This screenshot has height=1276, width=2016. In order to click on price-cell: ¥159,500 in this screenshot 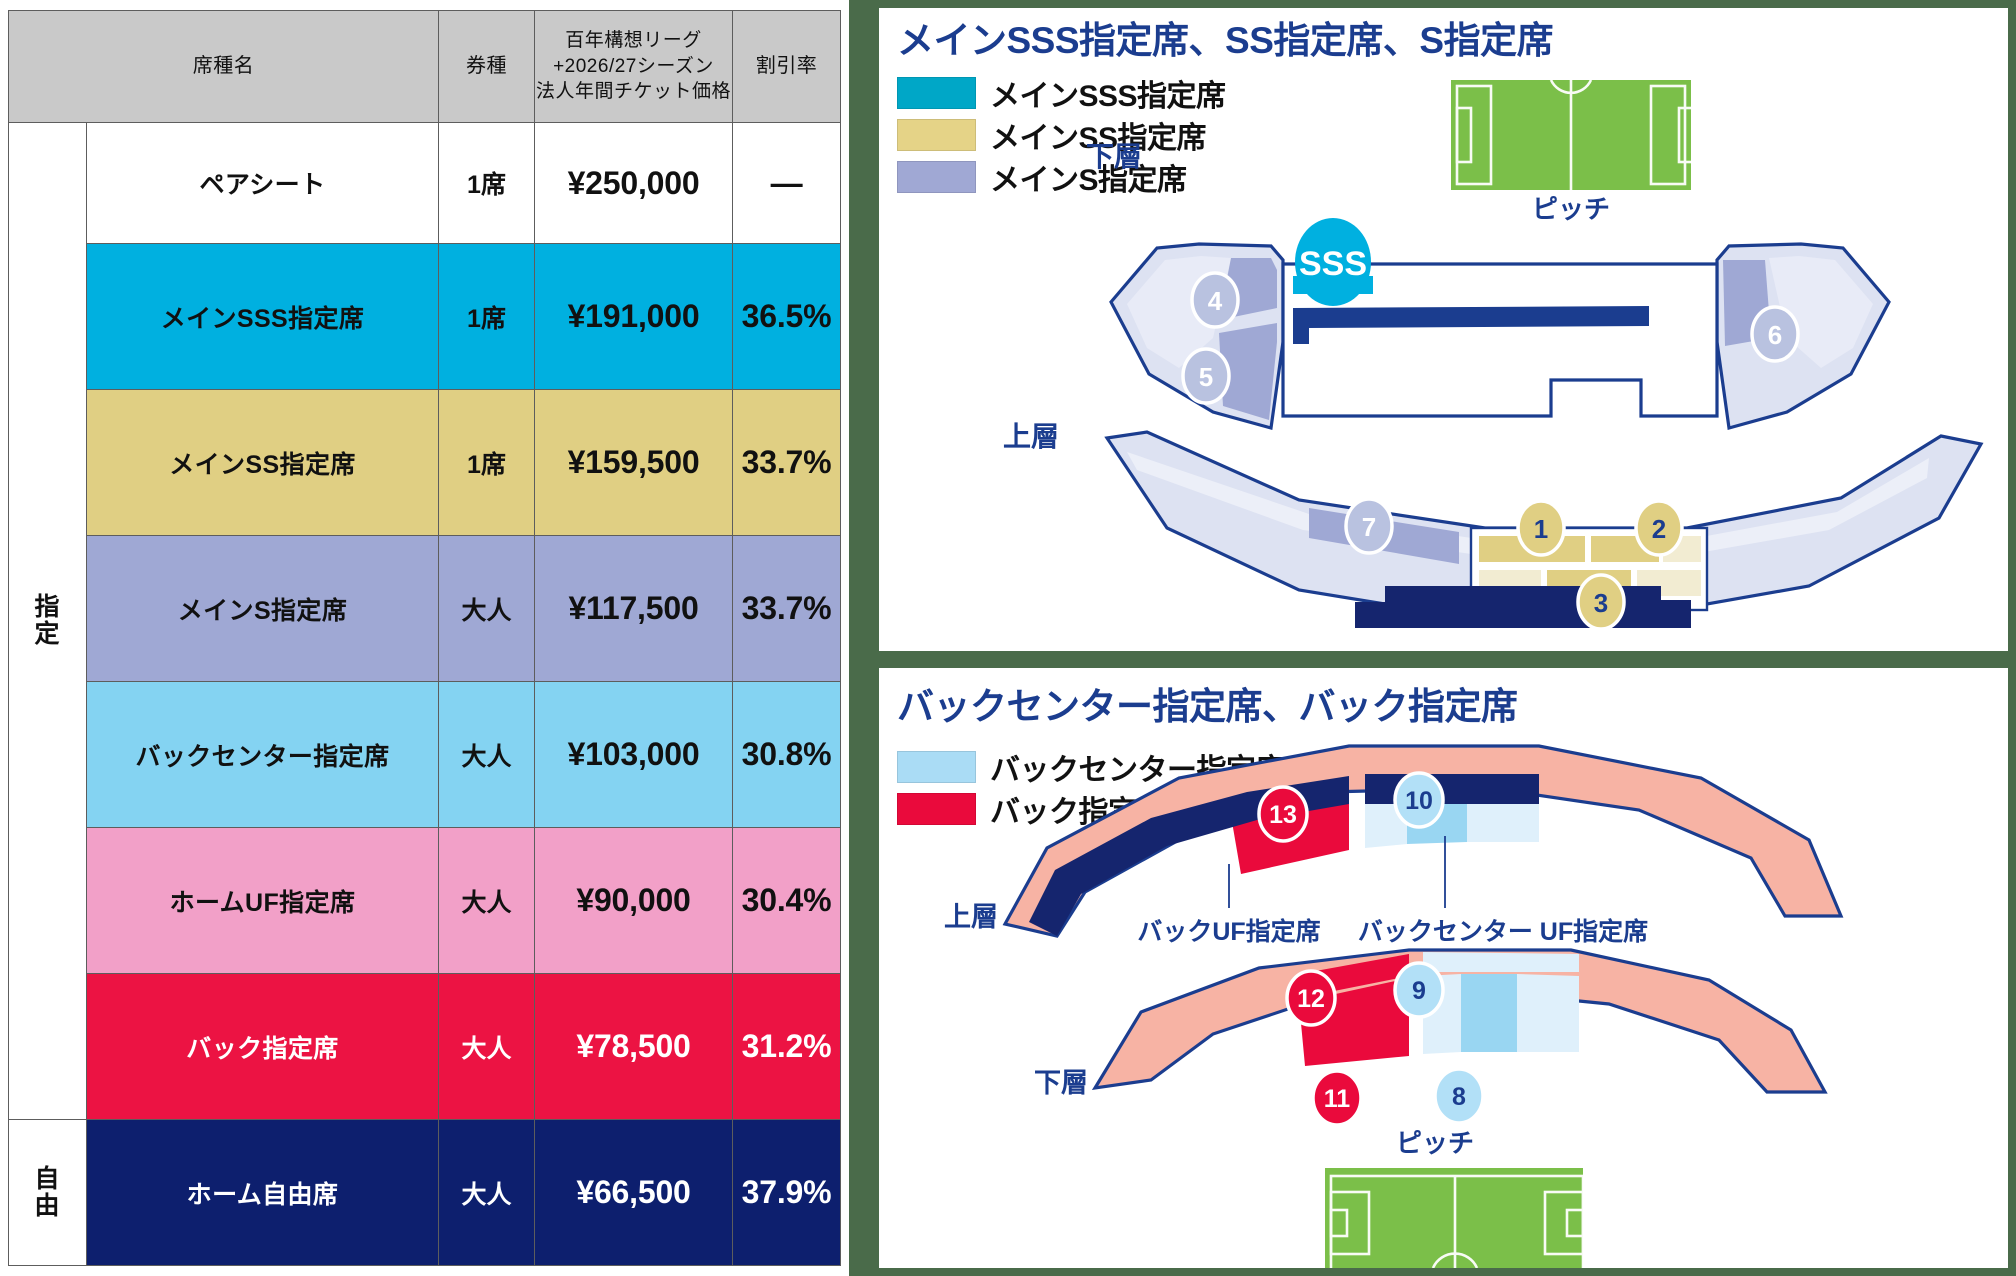, I will do `click(633, 463)`.